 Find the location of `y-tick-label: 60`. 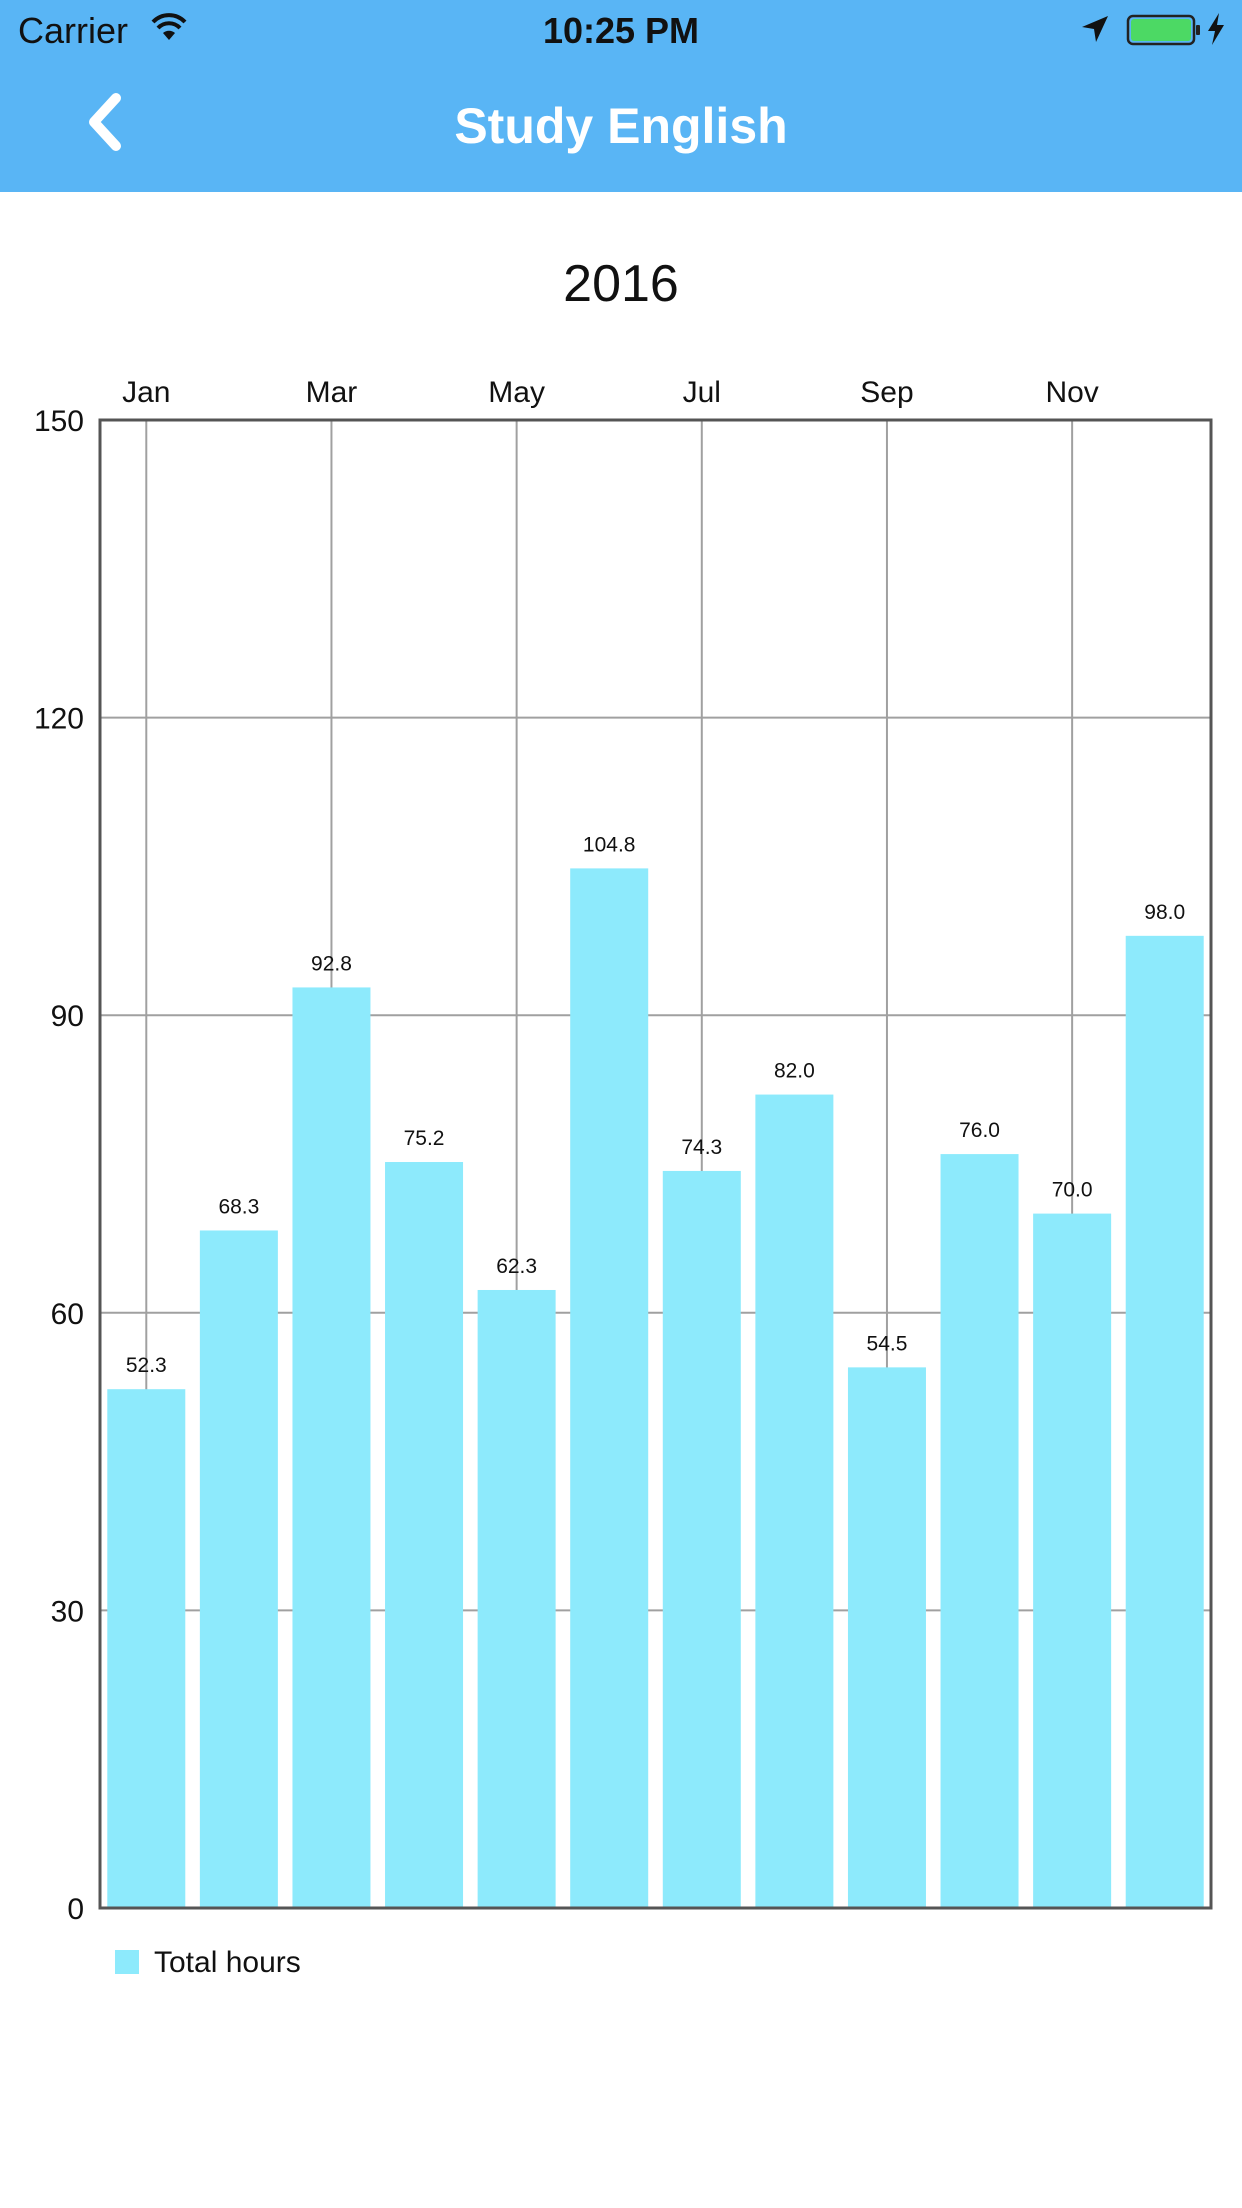

y-tick-label: 60 is located at coordinates (67, 1314).